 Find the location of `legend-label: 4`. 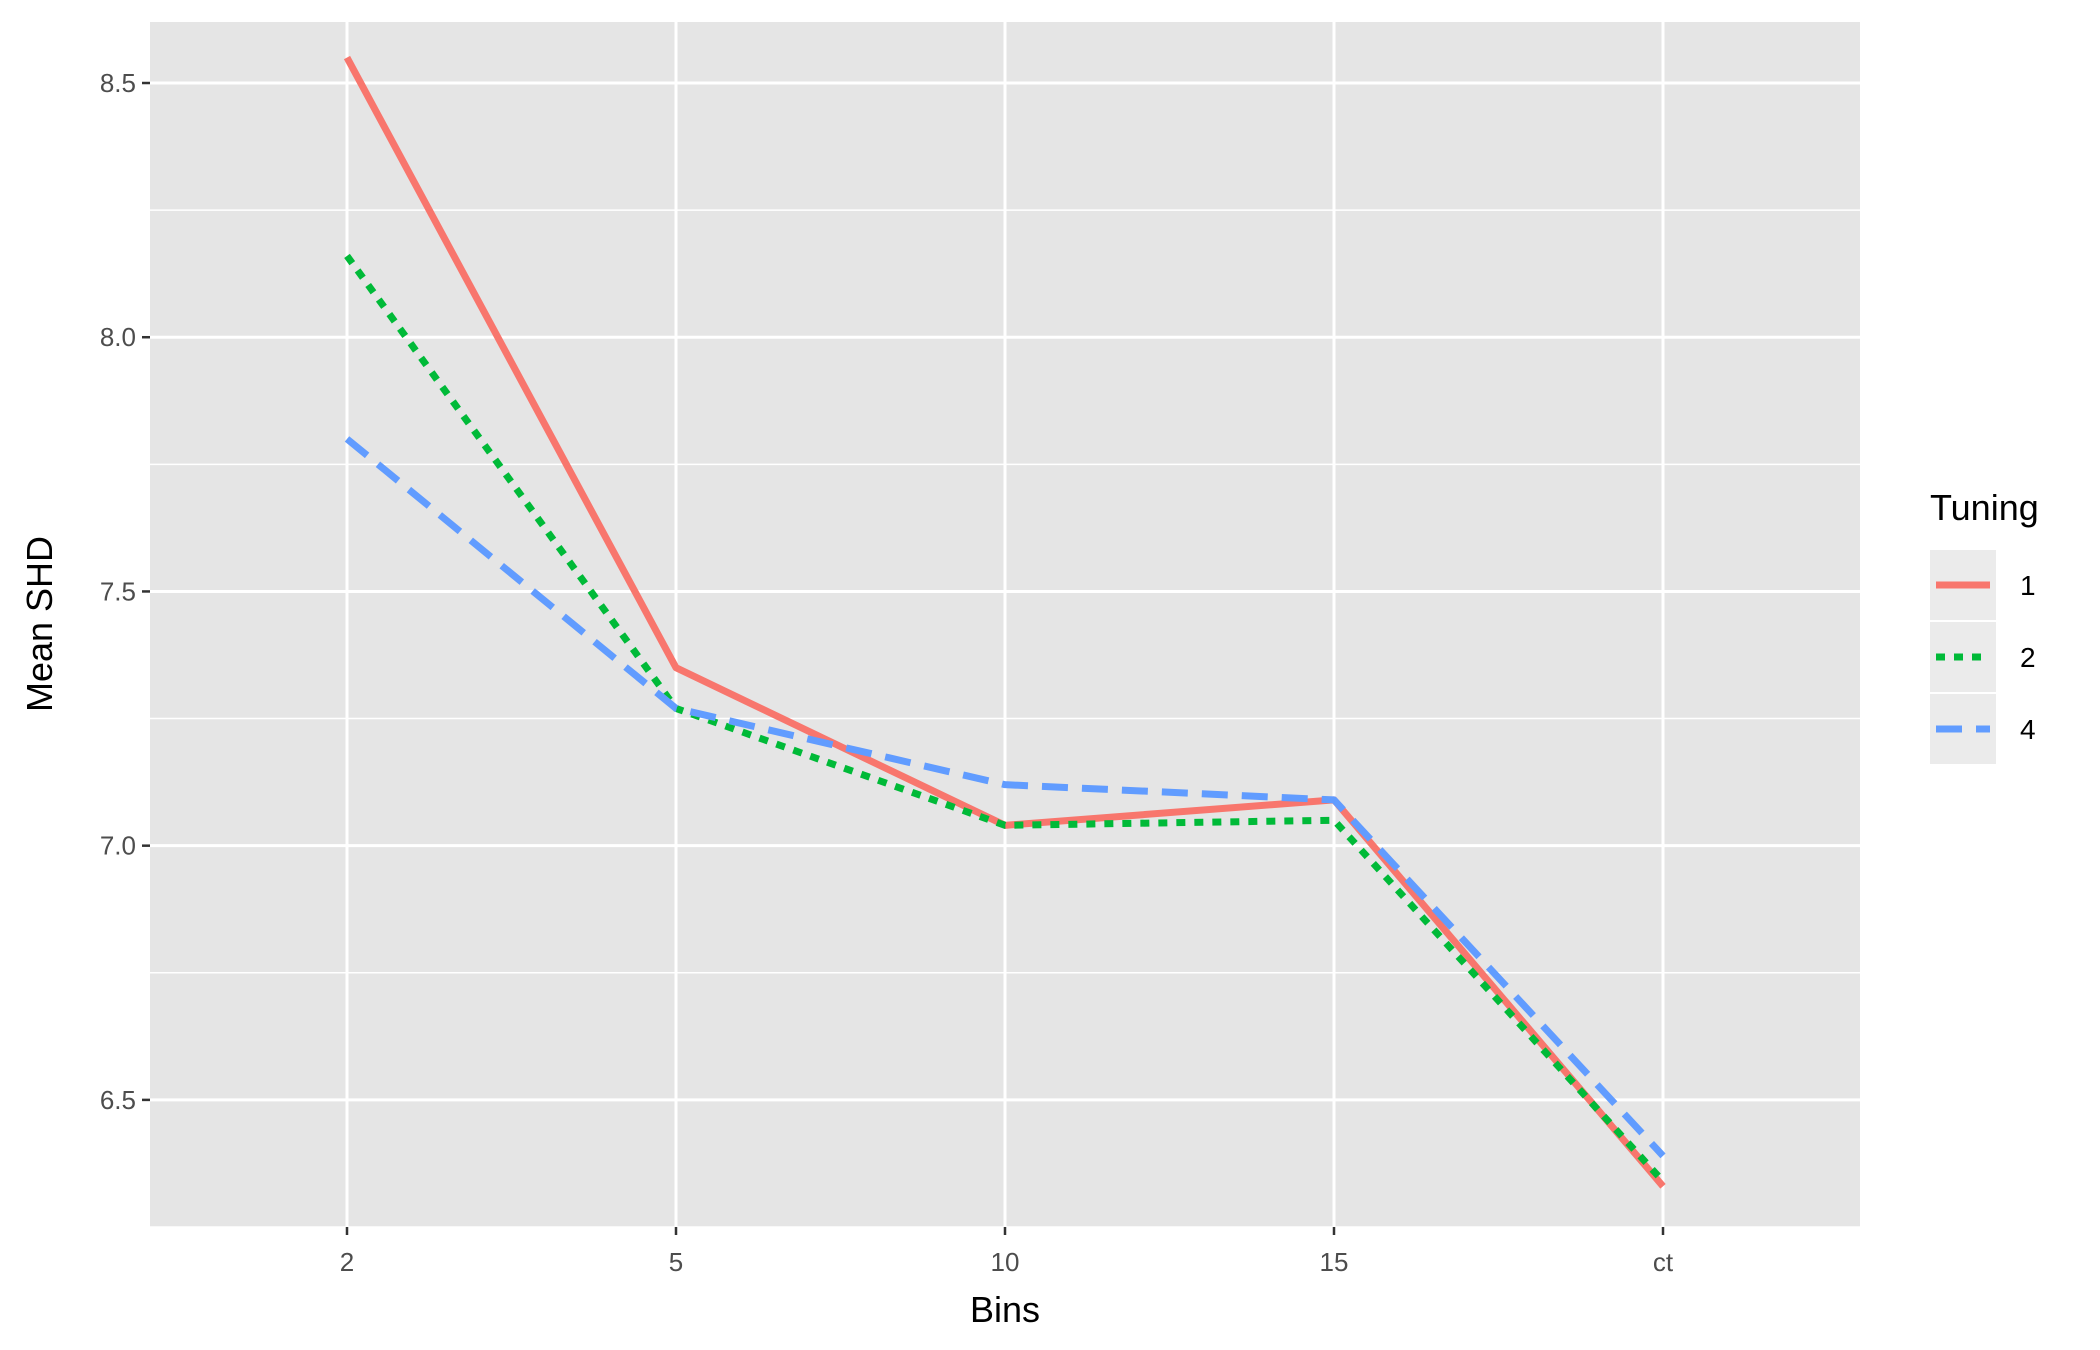

legend-label: 4 is located at coordinates (2028, 729).